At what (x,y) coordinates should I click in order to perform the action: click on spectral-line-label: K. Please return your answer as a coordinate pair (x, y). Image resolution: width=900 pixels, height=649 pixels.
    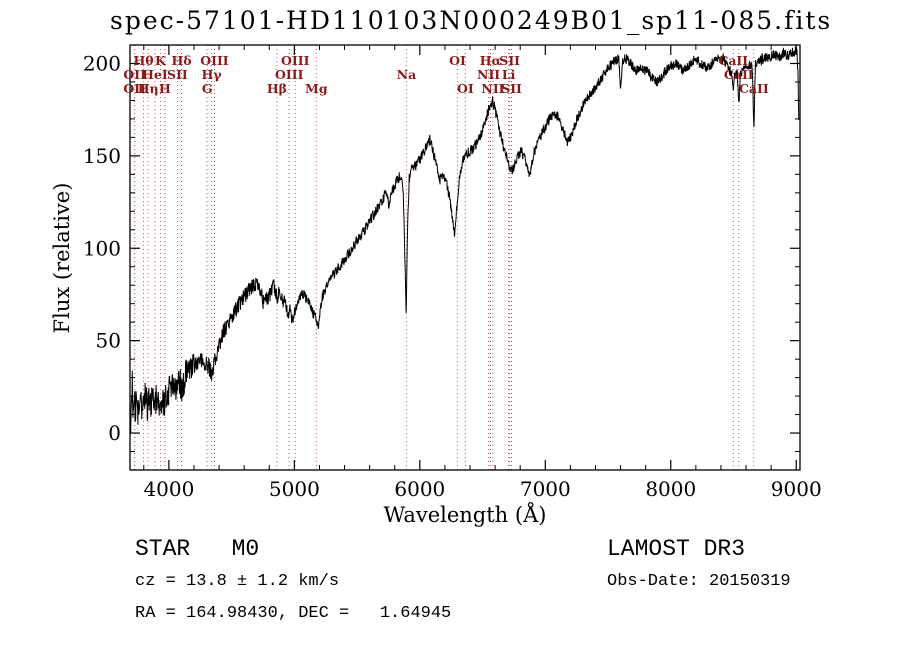
    Looking at the image, I should click on (161, 60).